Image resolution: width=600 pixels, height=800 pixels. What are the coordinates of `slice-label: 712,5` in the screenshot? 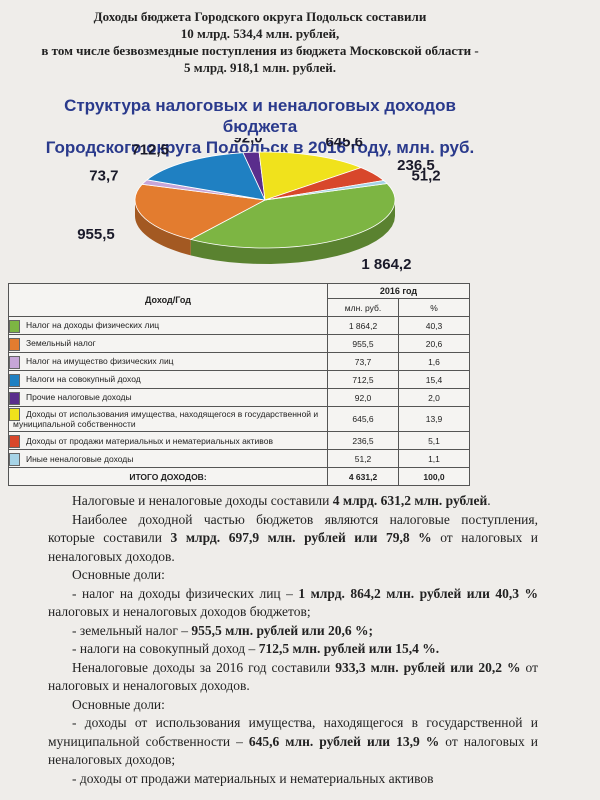 It's located at (150, 150).